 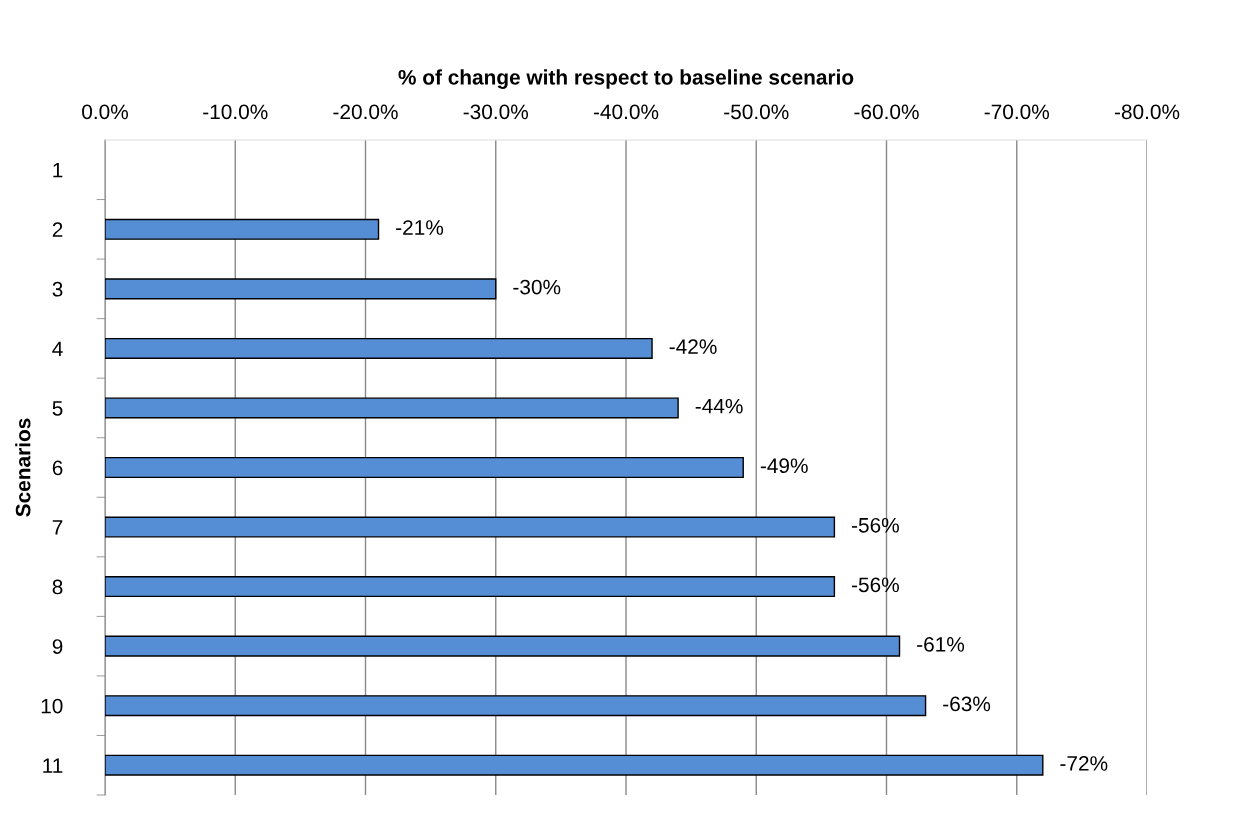 I want to click on data-label: -42%, so click(x=693, y=346).